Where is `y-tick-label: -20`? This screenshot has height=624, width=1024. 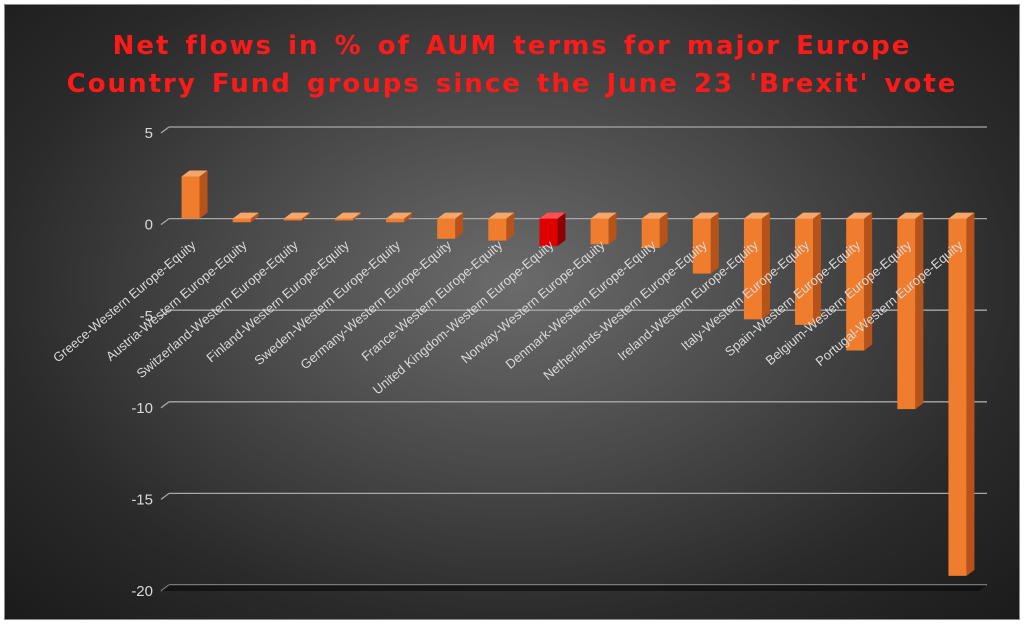
y-tick-label: -20 is located at coordinates (142, 591).